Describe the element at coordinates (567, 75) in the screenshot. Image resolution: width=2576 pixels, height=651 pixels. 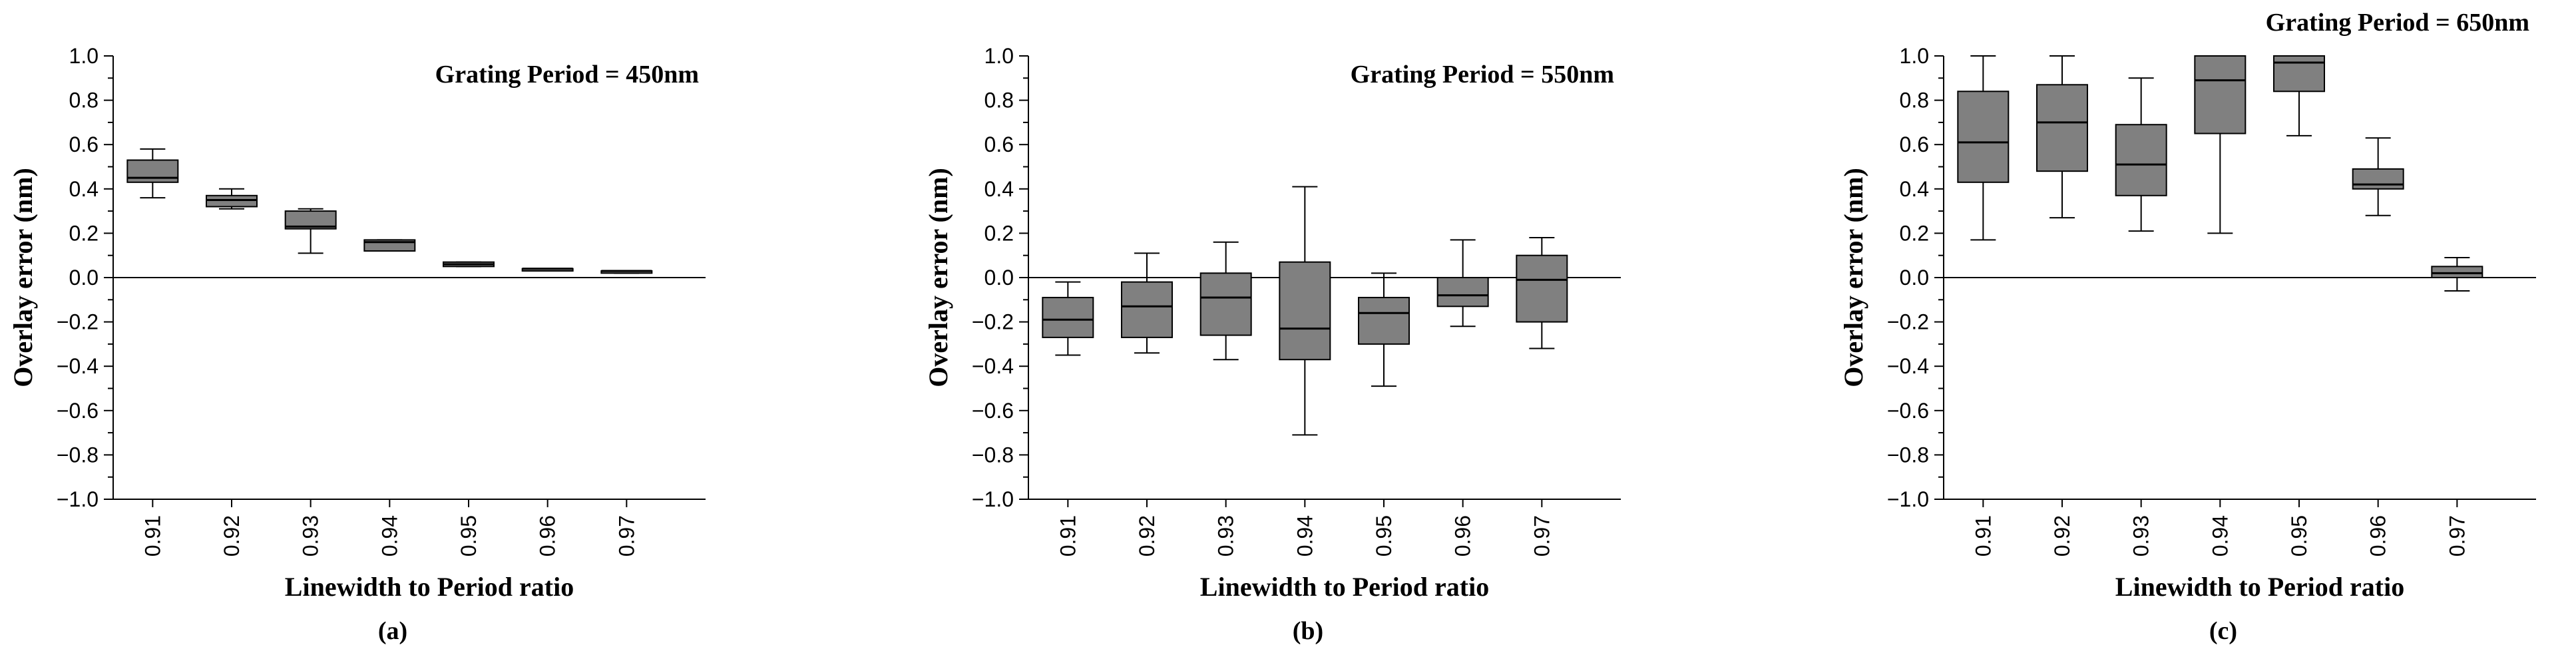
I see `chart-annotation: Grating Period = 450nm` at that location.